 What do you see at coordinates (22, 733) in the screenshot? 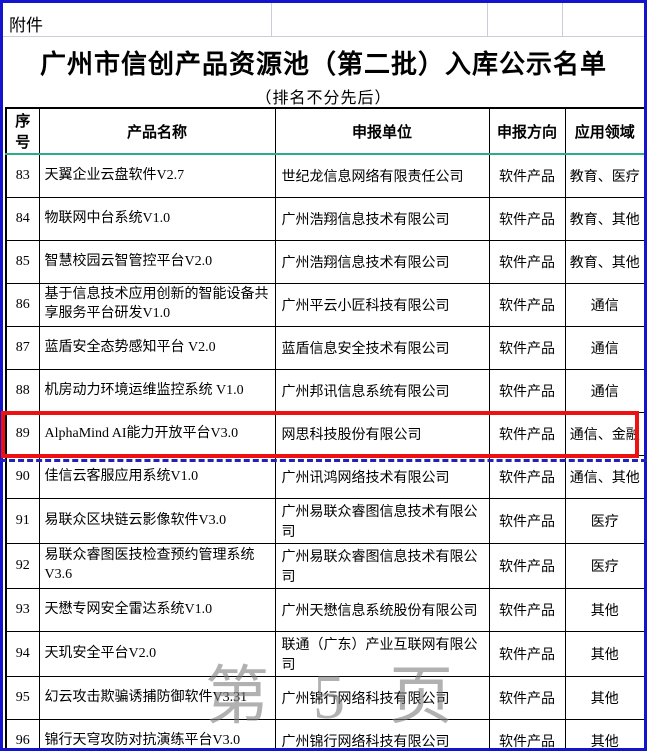
I see `row-no-cell: 96` at bounding box center [22, 733].